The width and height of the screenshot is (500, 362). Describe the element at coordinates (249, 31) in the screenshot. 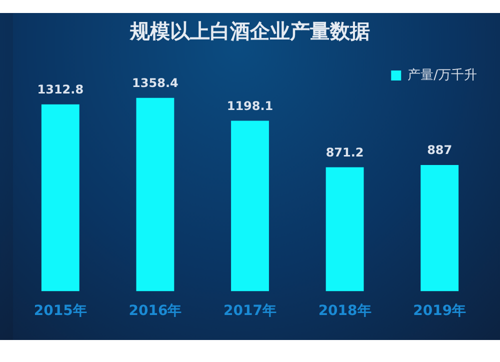

I see `chart-title: 规模以上白酒企业产量数据` at that location.